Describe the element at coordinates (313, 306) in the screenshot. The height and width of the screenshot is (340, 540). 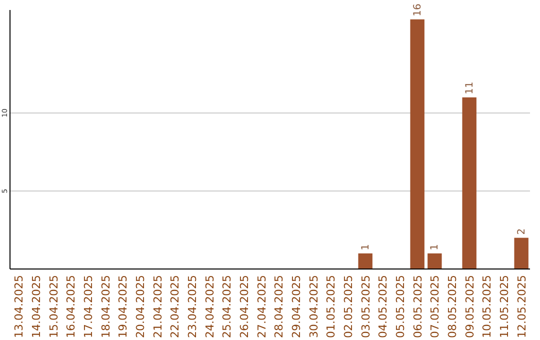
I see `x-tick-label: 30.04.2025` at that location.